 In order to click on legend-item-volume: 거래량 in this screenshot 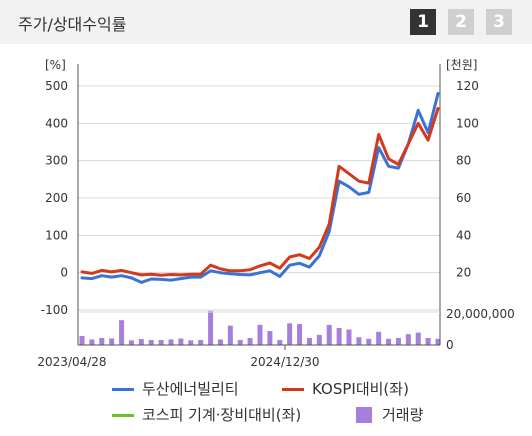, I will do `click(406, 415)`.